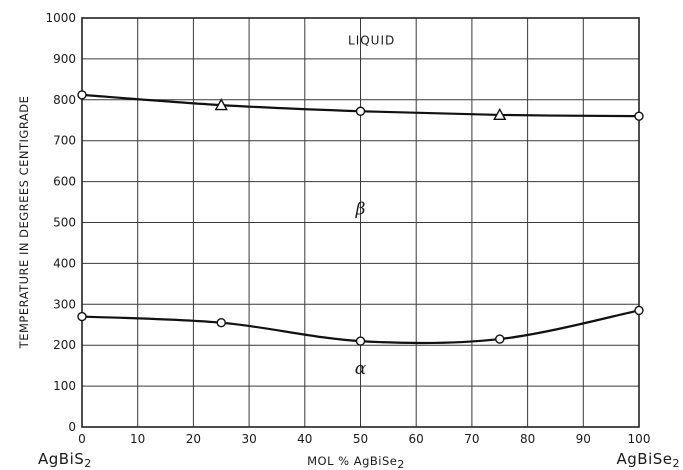  I want to click on region-label-beta: β, so click(360, 209).